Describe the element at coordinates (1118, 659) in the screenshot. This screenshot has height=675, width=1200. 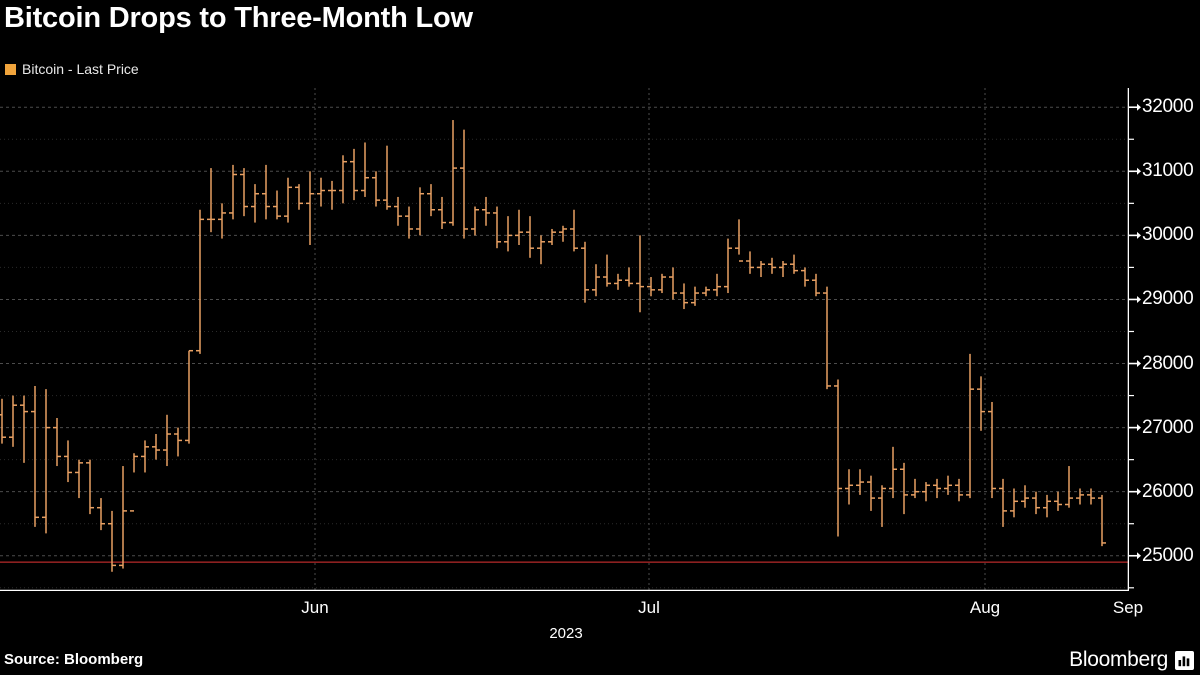
I see `brand-wordmark: Bloomberg` at that location.